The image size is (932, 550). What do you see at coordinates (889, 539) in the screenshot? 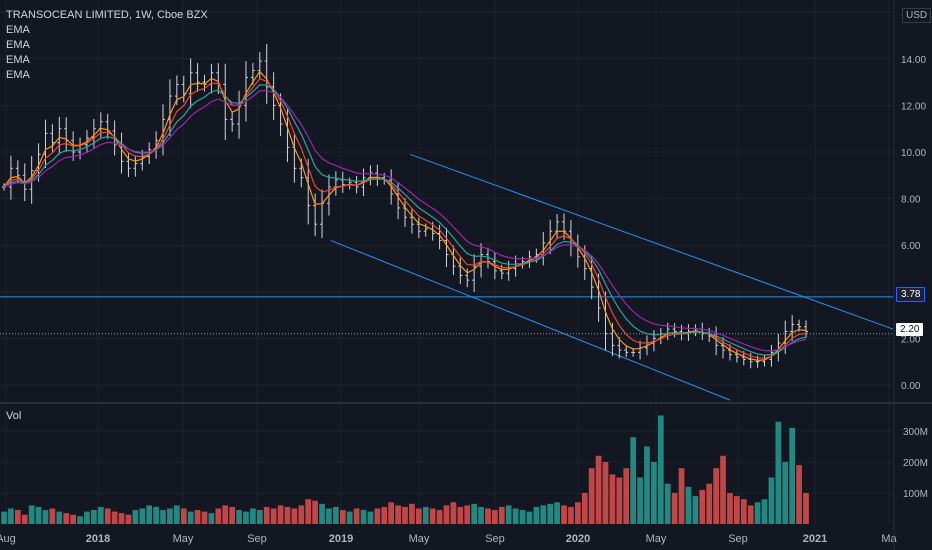
I see `time-tick-label: Ma` at bounding box center [889, 539].